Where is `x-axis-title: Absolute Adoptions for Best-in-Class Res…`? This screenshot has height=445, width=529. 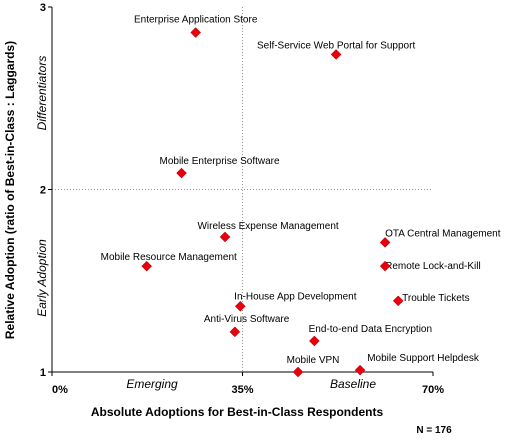
x-axis-title: Absolute Adoptions for Best-in-Class Res… is located at coordinates (237, 412).